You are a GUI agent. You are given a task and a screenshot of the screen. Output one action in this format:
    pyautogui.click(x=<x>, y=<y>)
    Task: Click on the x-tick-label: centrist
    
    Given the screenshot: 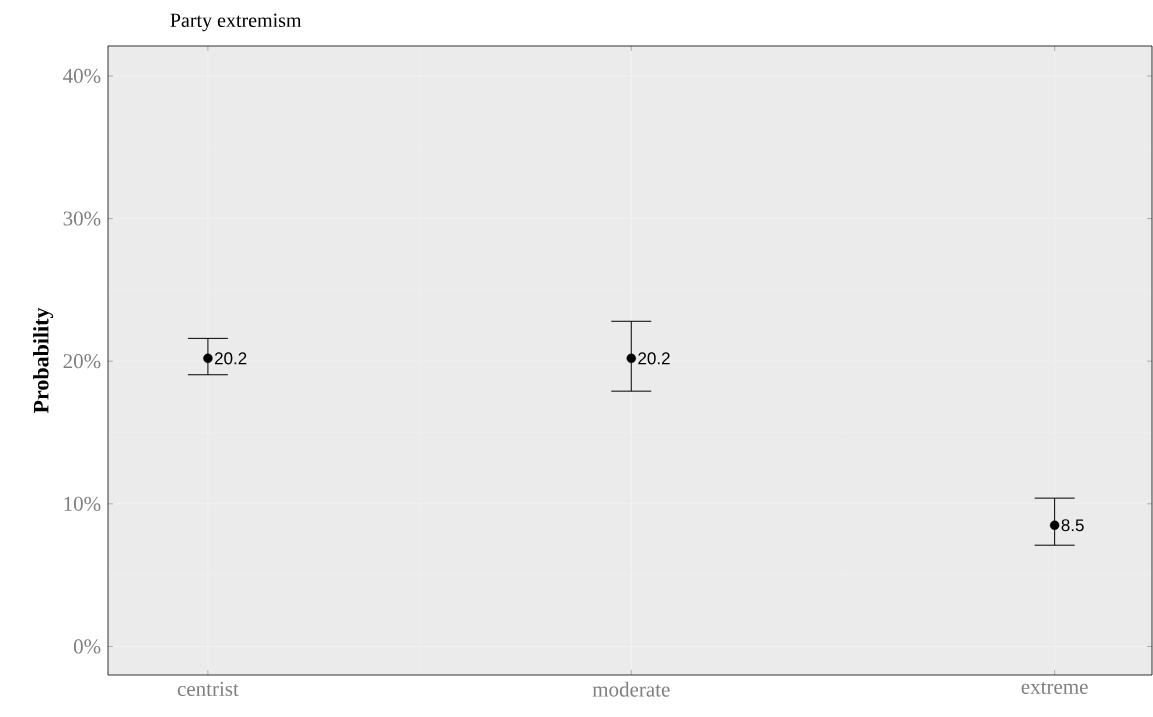 What is the action you would take?
    pyautogui.click(x=208, y=688)
    